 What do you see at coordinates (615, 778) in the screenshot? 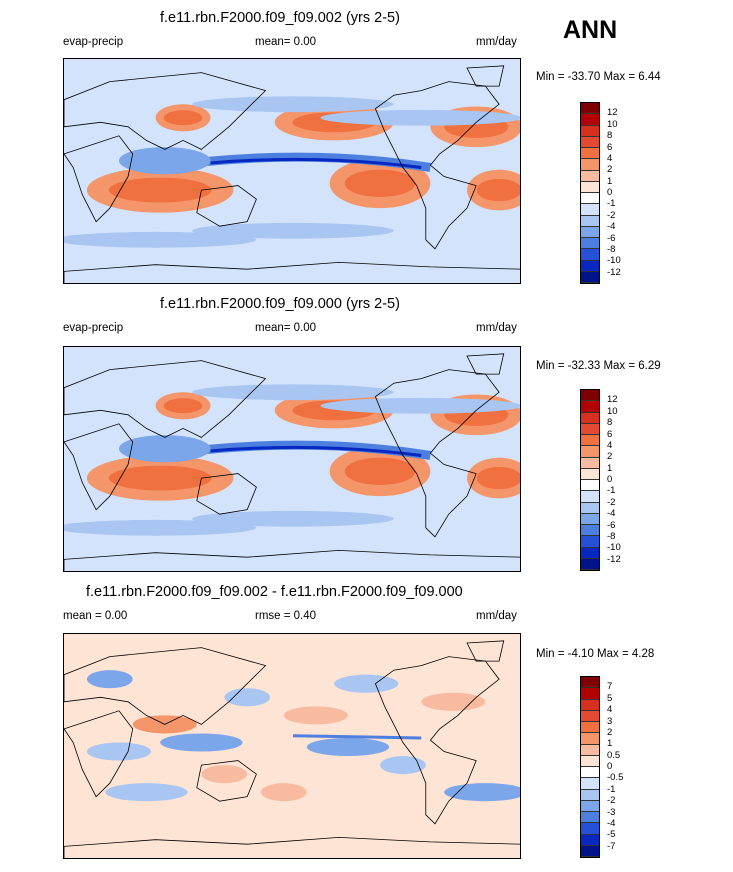
I see `colorbar-tick-label: -0.5` at bounding box center [615, 778].